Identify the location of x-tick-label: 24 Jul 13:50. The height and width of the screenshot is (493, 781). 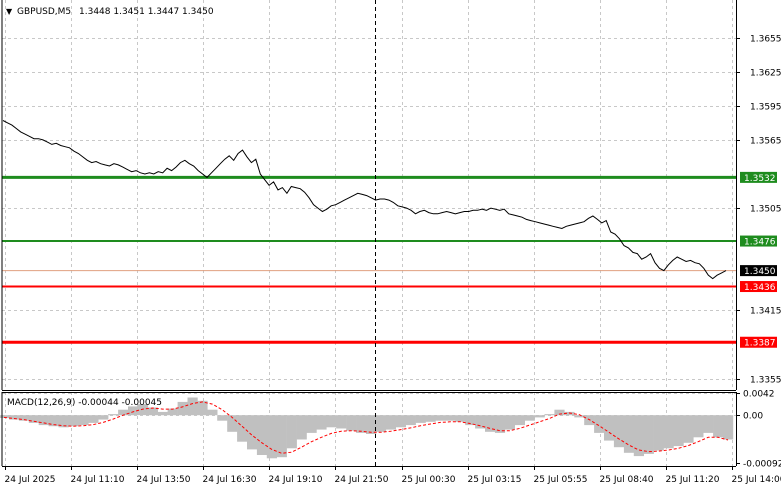
(164, 480).